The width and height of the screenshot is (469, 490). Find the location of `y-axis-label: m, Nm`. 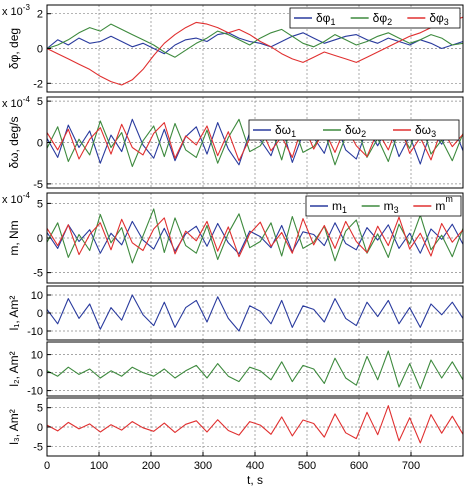

y-axis-label: m, Nm is located at coordinates (14, 237).